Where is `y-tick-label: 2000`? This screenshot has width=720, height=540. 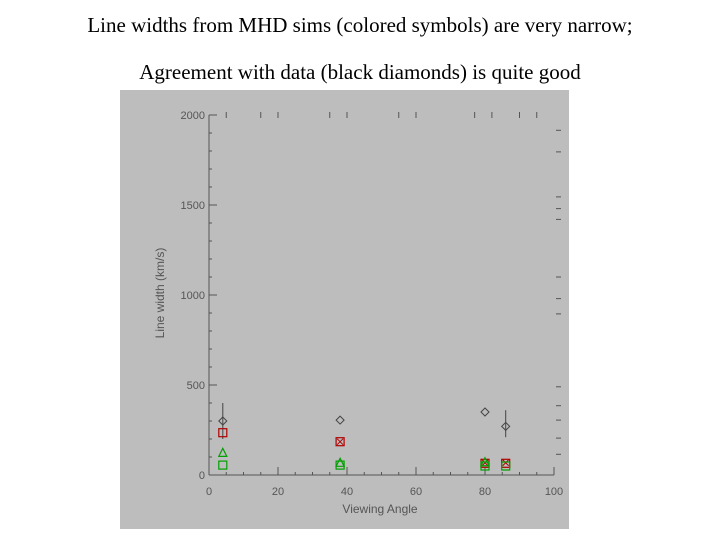 y-tick-label: 2000 is located at coordinates (193, 116).